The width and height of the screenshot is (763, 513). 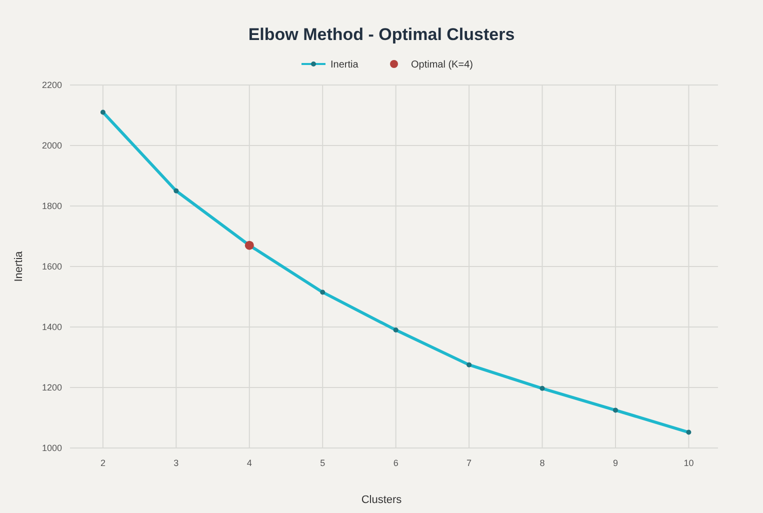 What do you see at coordinates (381, 34) in the screenshot?
I see `chart-title: Elbow Method - Optimal Clusters` at bounding box center [381, 34].